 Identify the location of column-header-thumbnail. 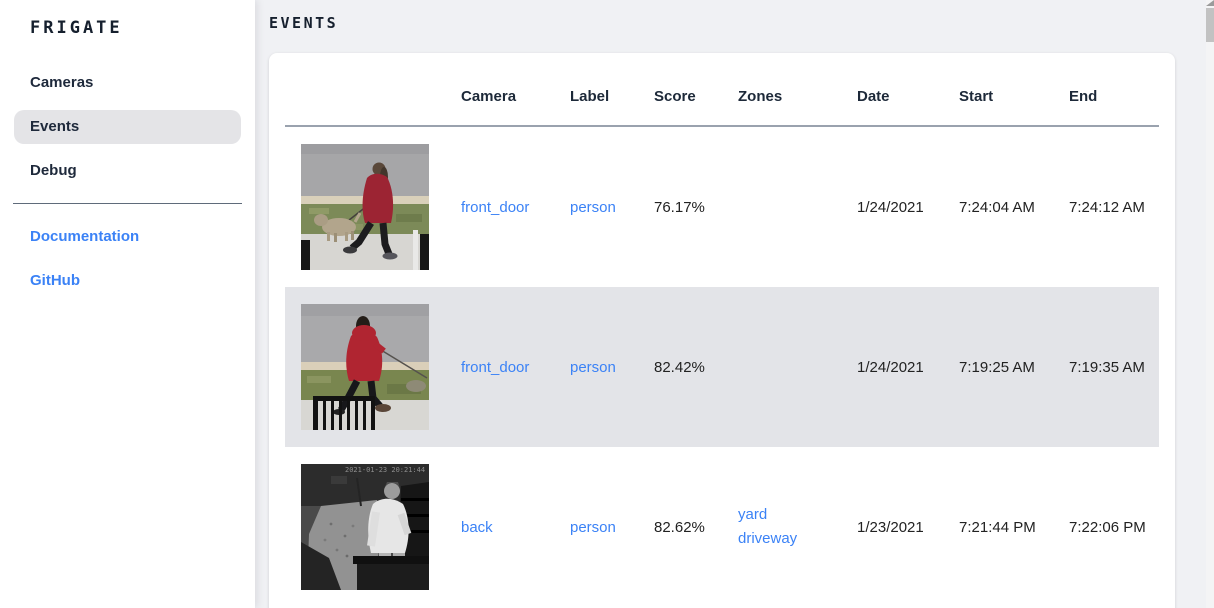
(365, 115).